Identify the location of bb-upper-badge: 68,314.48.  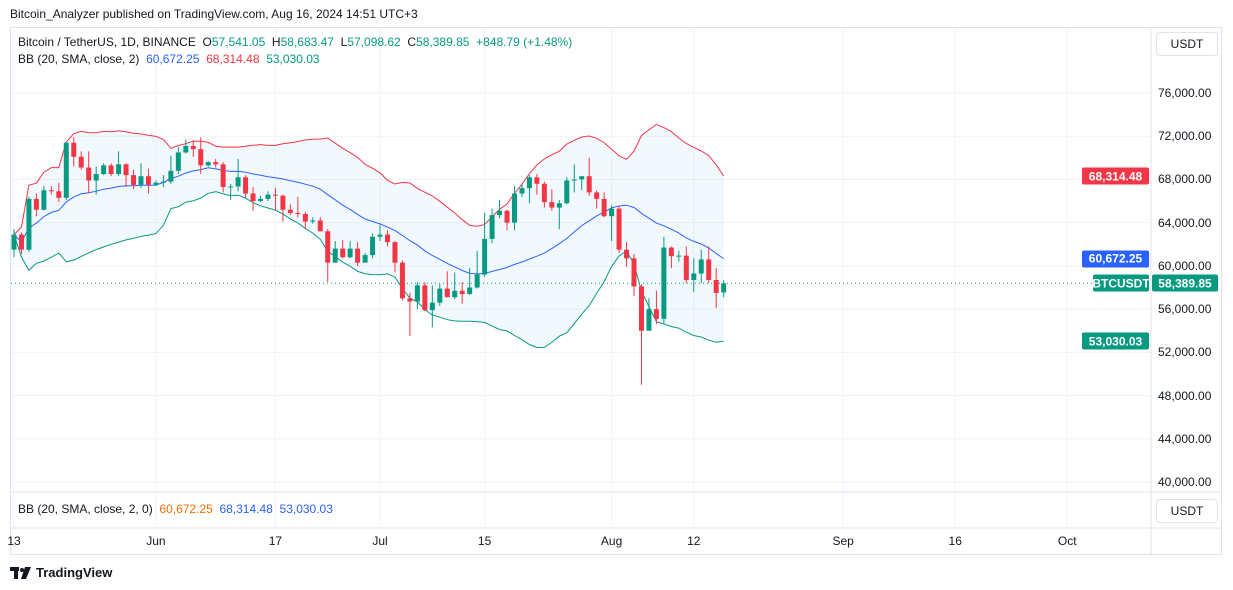
(1115, 176).